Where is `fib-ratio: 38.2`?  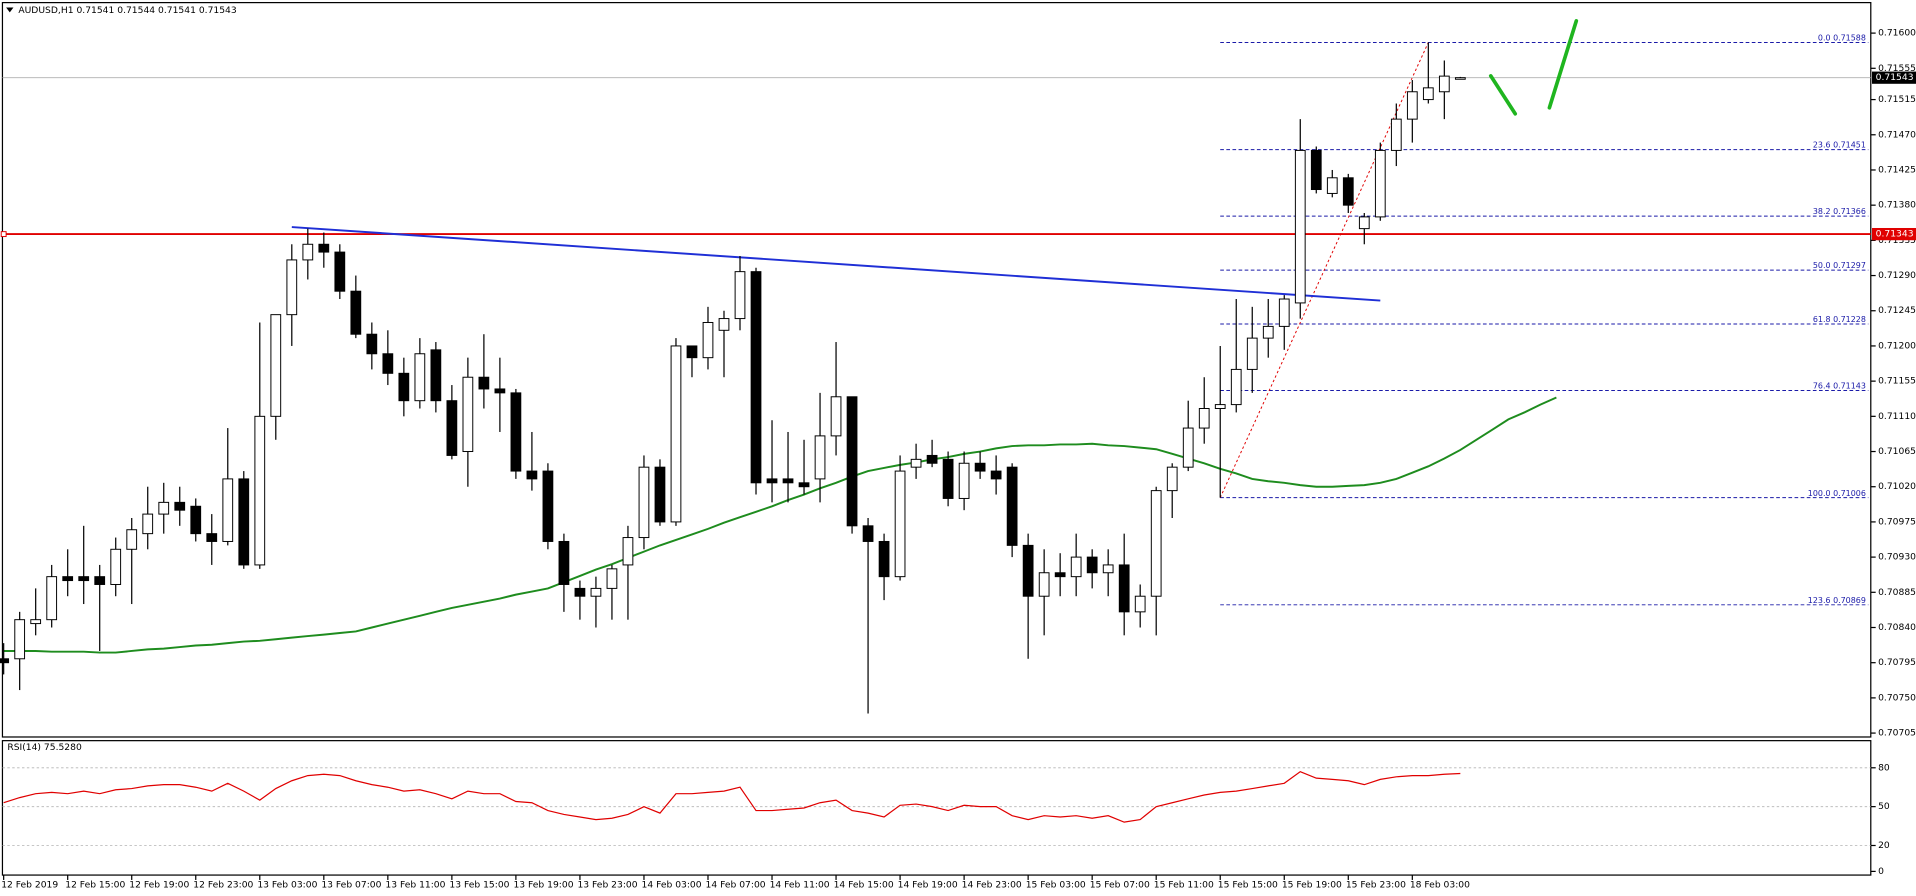
fib-ratio: 38.2 is located at coordinates (1822, 211).